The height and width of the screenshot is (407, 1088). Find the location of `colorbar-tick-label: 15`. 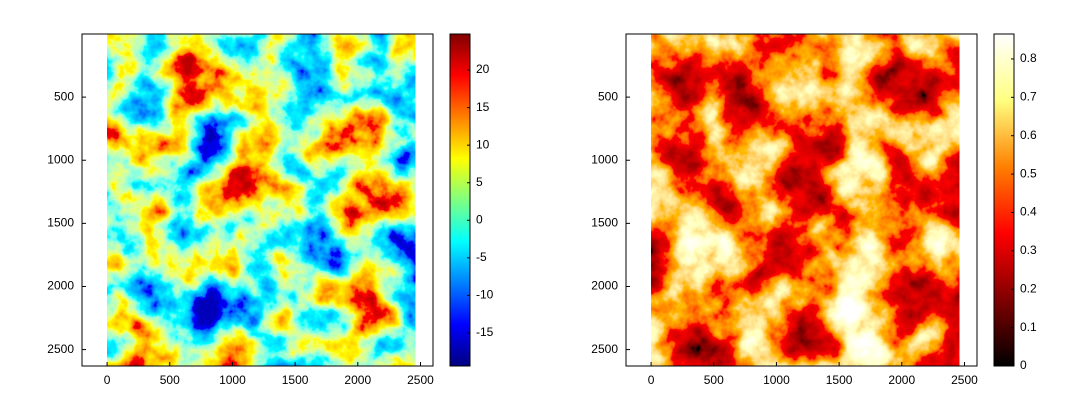

colorbar-tick-label: 15 is located at coordinates (483, 107).